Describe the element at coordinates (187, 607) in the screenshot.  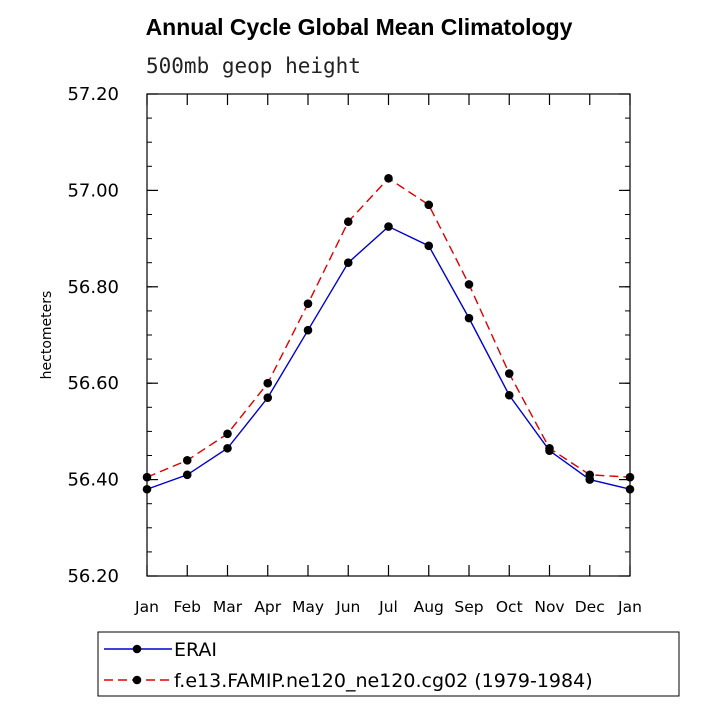
I see `x-tick-label: Feb` at that location.